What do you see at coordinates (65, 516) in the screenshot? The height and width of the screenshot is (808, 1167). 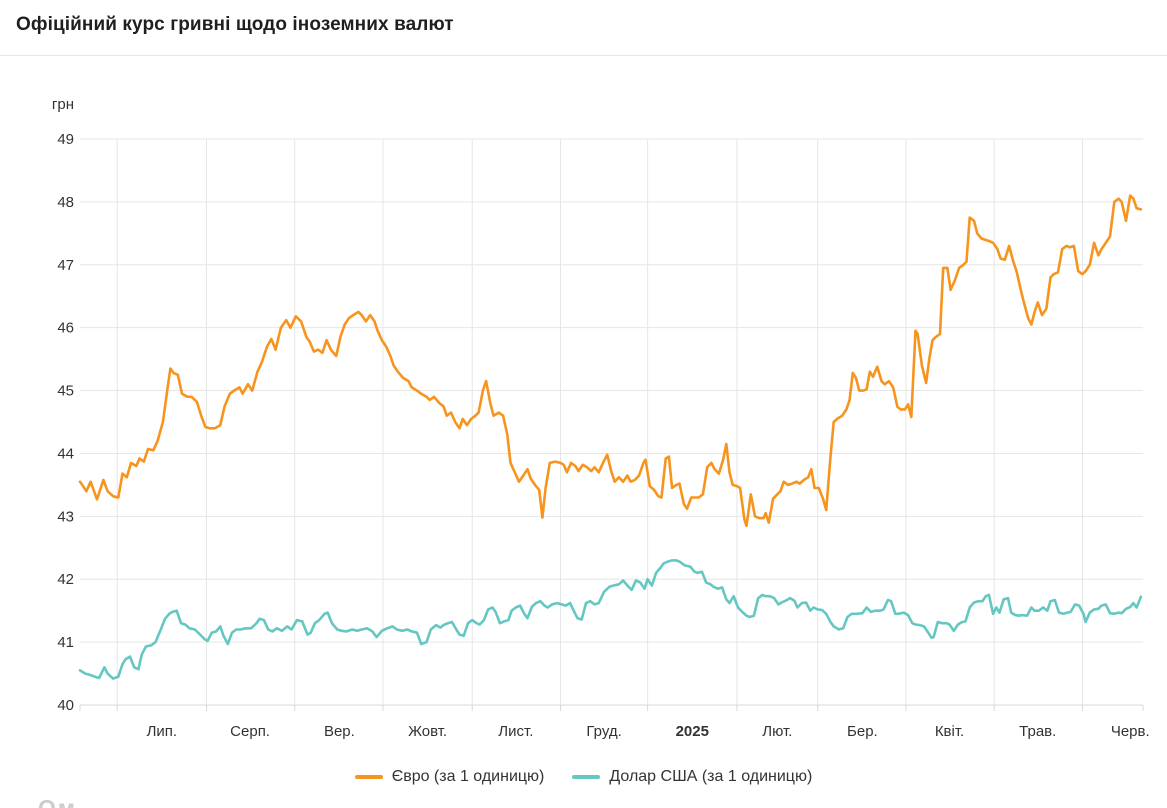 I see `svg-text: 43` at bounding box center [65, 516].